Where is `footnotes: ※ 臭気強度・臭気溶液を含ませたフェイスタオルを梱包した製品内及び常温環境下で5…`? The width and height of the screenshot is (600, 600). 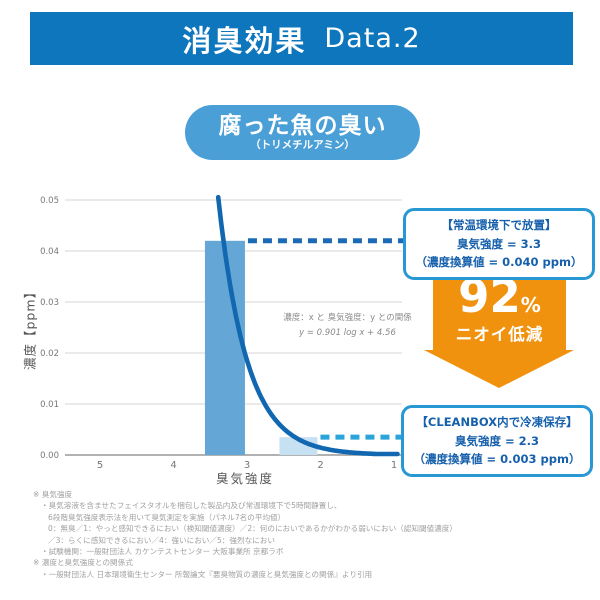 footnotes: ※ 臭気強度・臭気溶液を含ませたフェイスタオルを梱包した製品内及び常温環境下で5… is located at coordinates (310, 534).